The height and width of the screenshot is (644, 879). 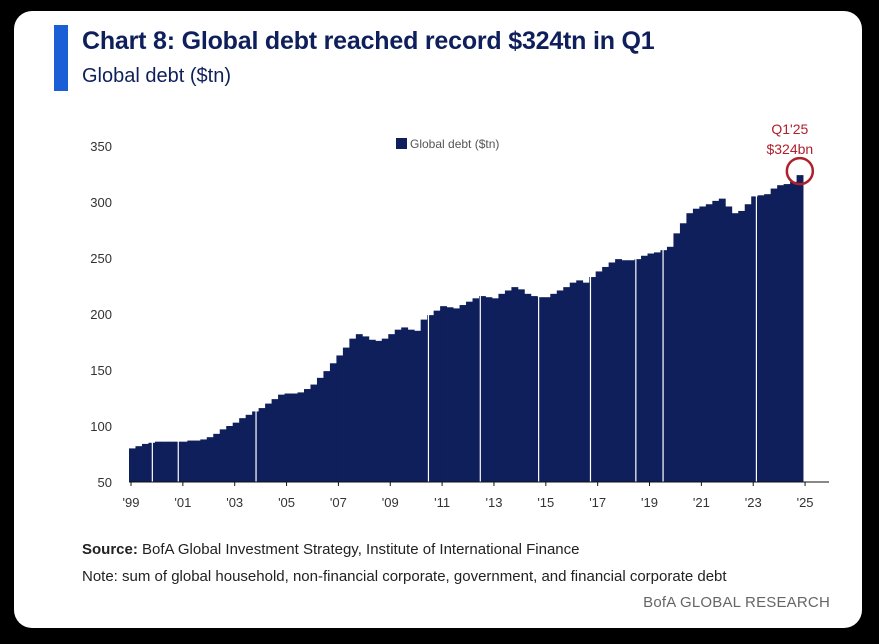 I want to click on x-tick-label: '19, so click(x=649, y=502).